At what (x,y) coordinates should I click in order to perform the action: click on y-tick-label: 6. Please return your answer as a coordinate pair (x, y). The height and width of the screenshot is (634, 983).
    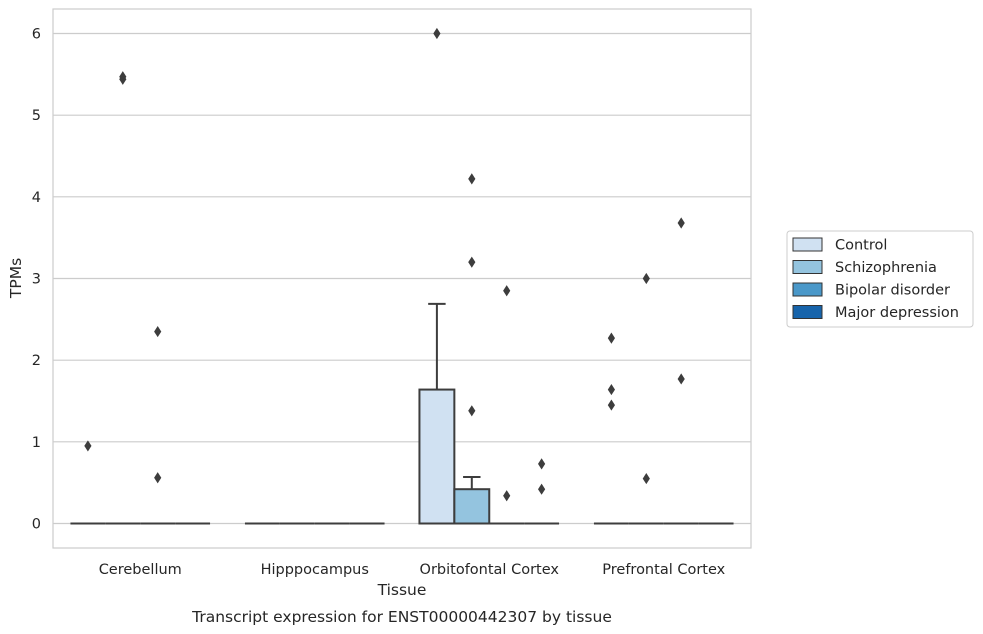
    Looking at the image, I should click on (36, 35).